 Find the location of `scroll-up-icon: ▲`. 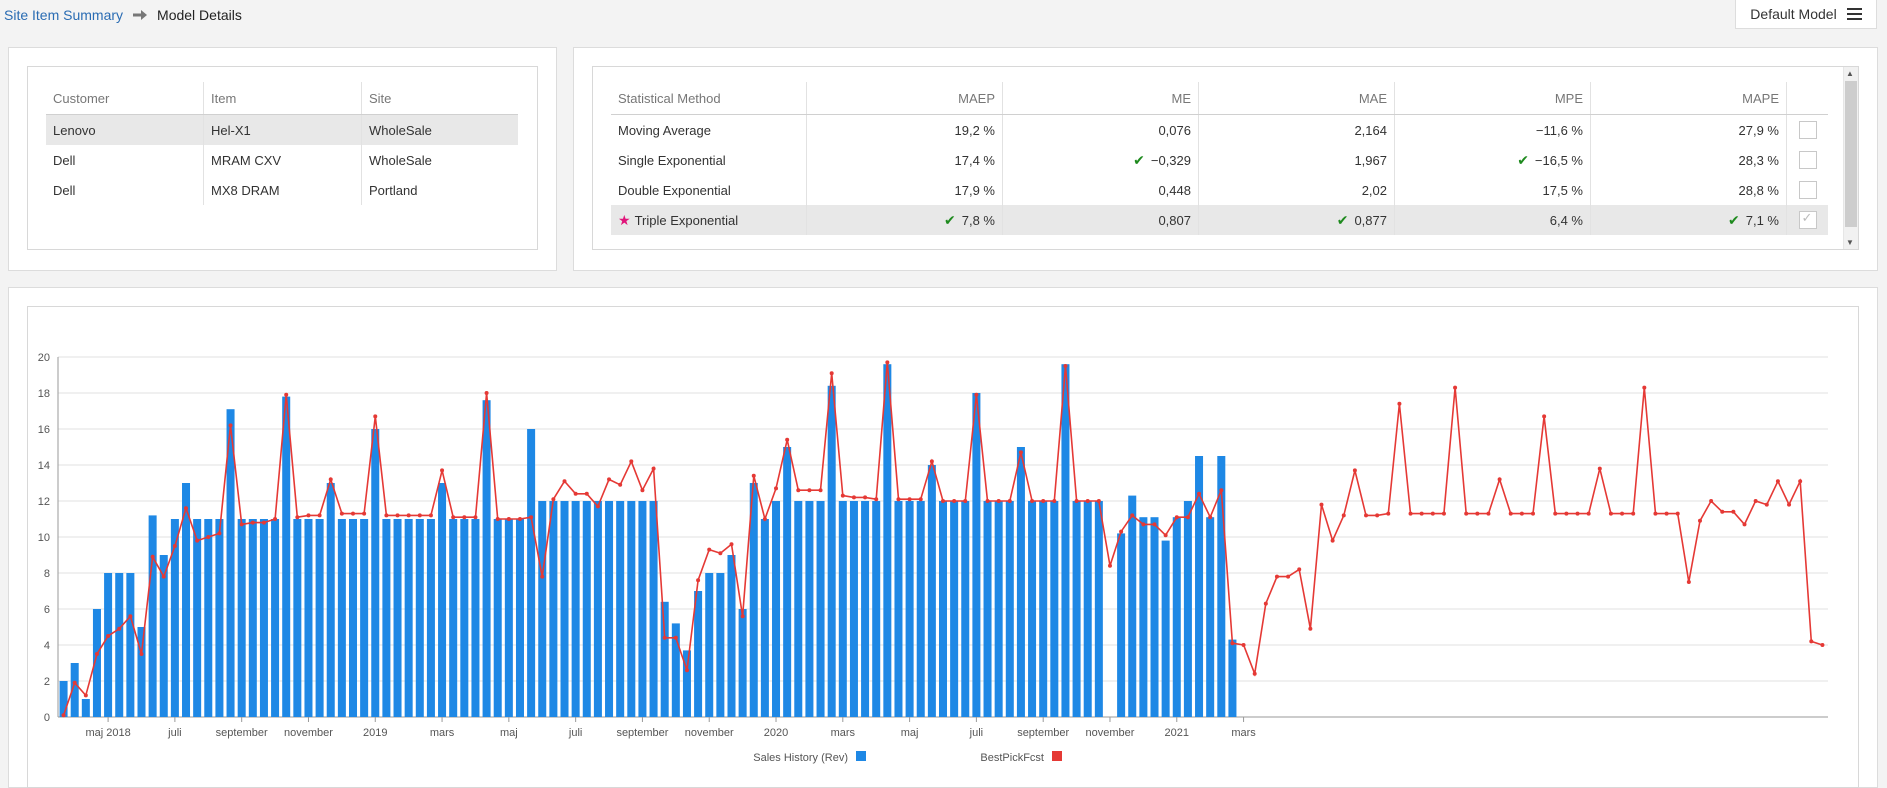

scroll-up-icon: ▲ is located at coordinates (1850, 73).